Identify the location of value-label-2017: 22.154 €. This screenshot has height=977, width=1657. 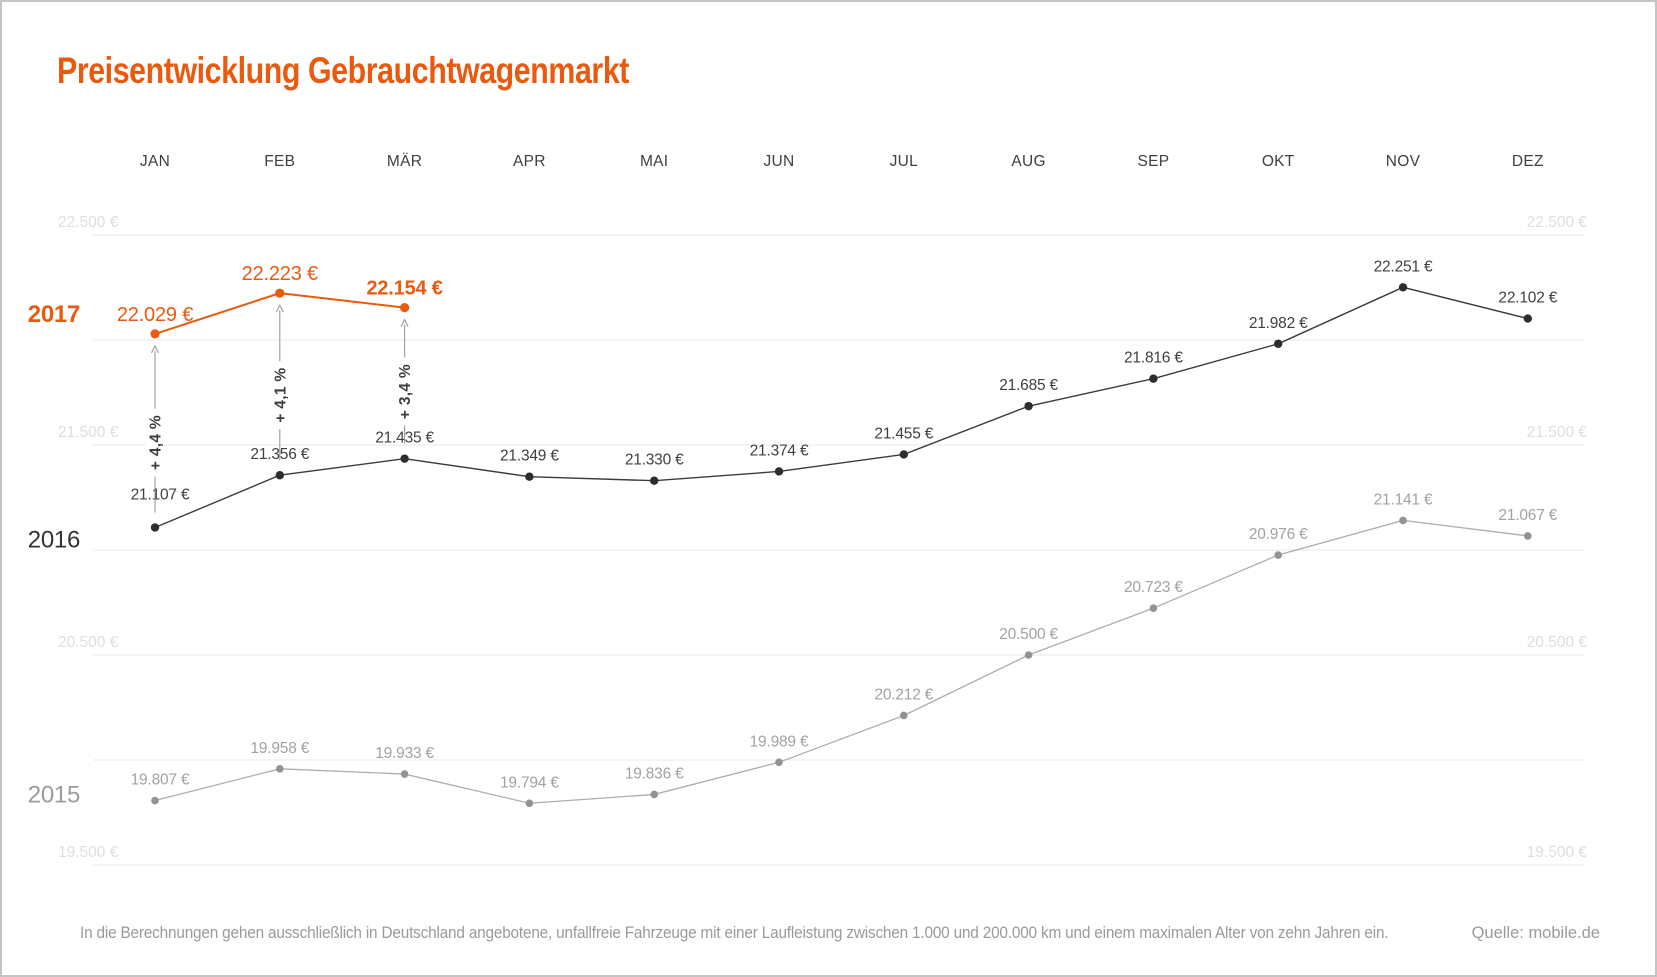
(404, 289).